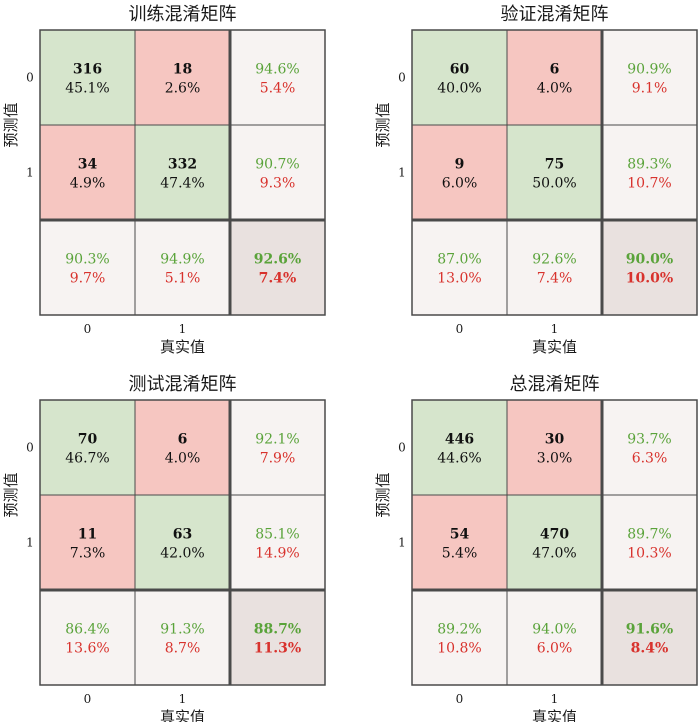 This screenshot has width=700, height=722. I want to click on cell-count-label: 70, so click(88, 440).